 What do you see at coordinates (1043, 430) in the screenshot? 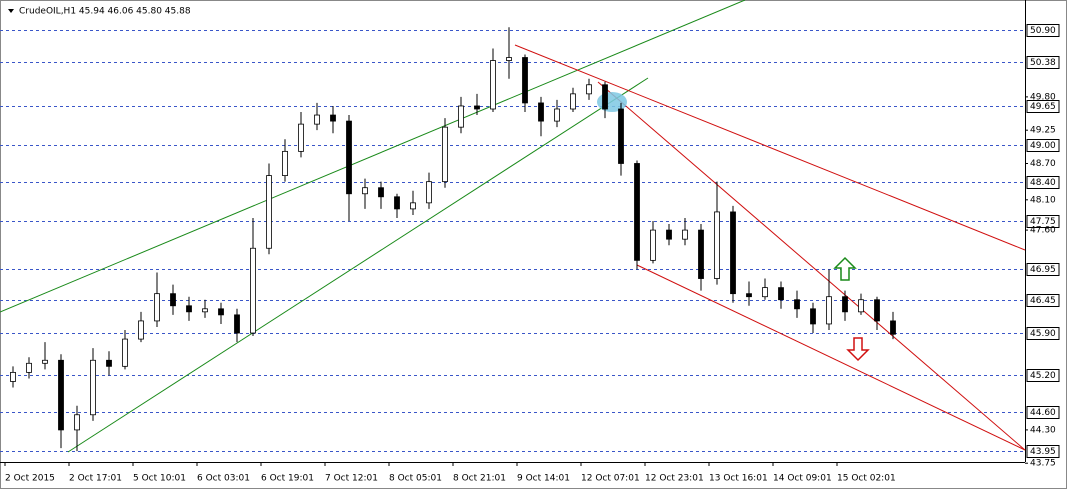
I see `y-tick-label: 44.30` at bounding box center [1043, 430].